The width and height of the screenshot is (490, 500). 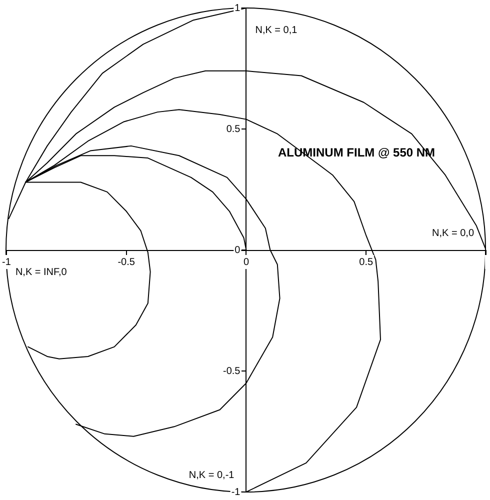 I want to click on annotation: N,K = 0,0, so click(x=453, y=233).